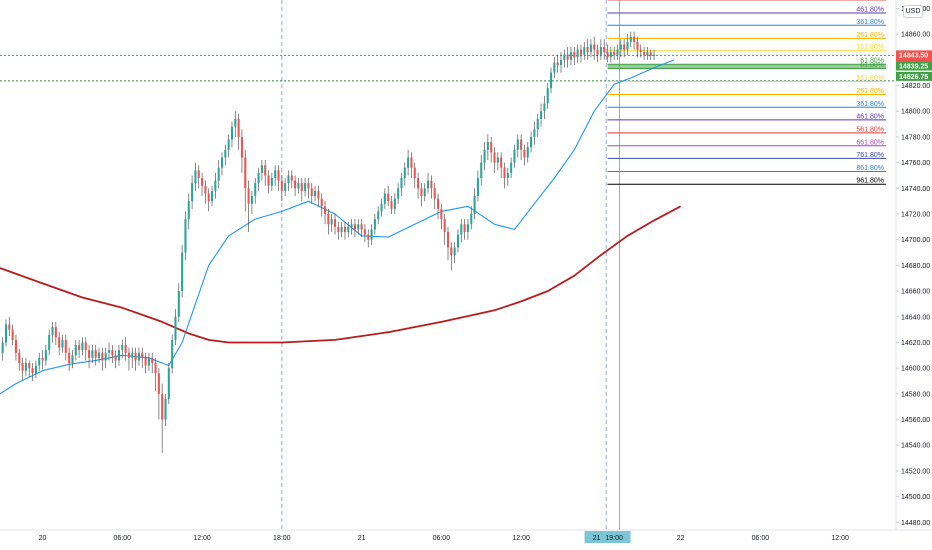  I want to click on price-tag-bg, so click(914, 66).